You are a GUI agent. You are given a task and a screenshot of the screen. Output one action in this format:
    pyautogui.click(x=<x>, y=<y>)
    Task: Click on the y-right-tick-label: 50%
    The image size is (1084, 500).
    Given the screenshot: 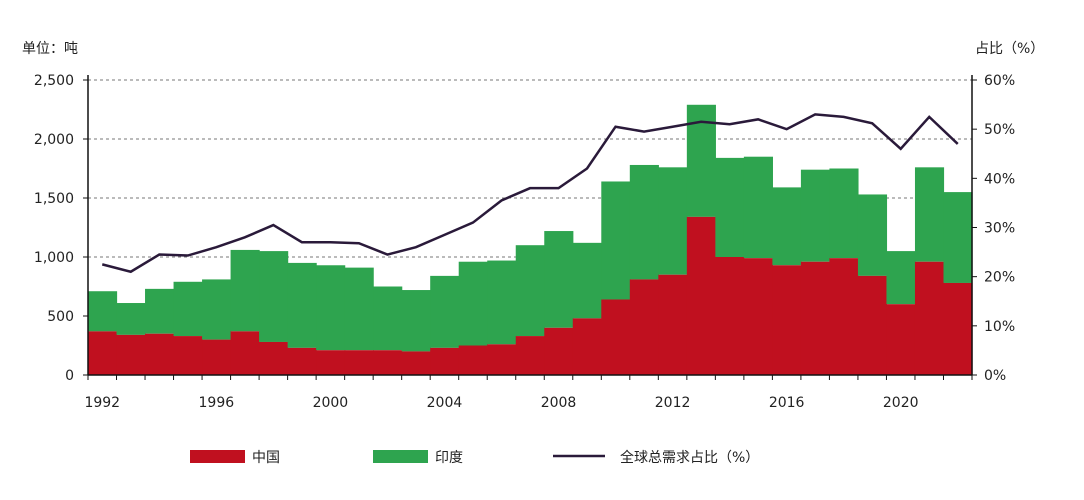 What is the action you would take?
    pyautogui.click(x=999, y=130)
    